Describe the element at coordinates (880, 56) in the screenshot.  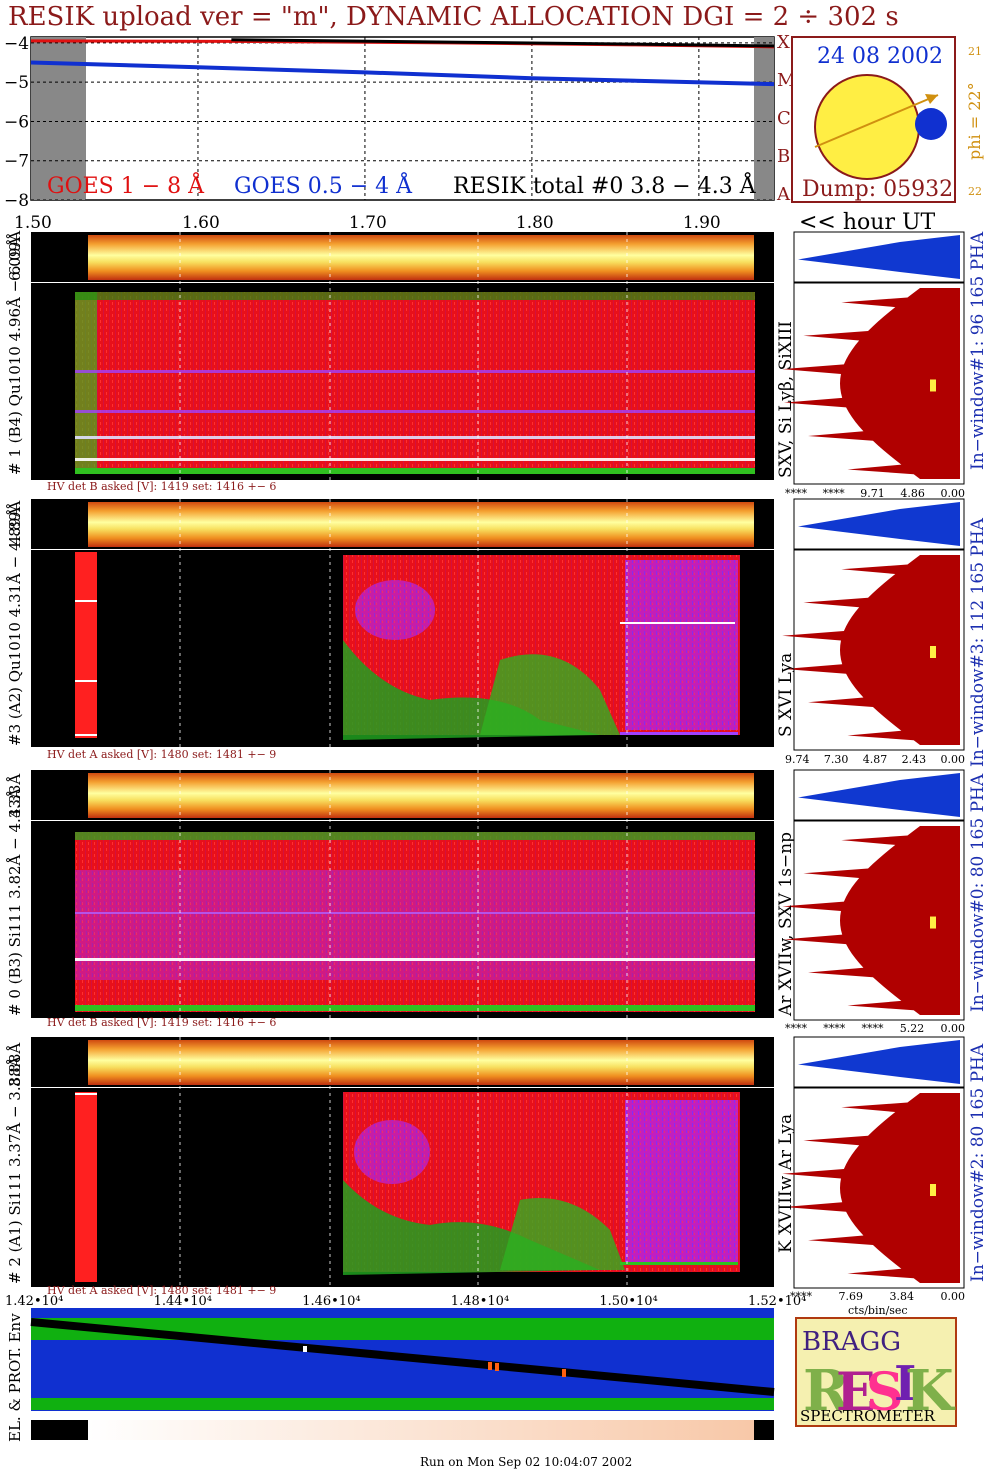
I see `sun-date: 24 08 2002` at that location.